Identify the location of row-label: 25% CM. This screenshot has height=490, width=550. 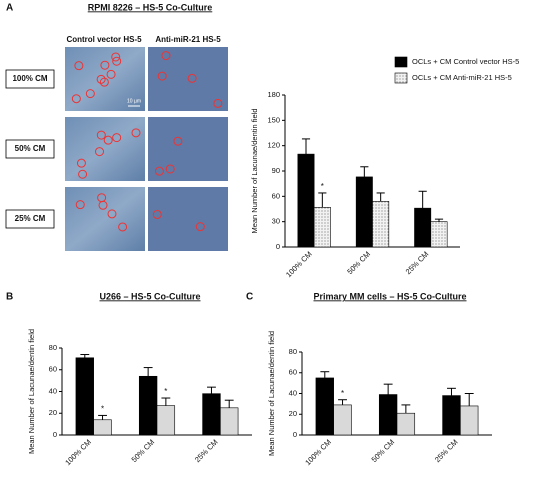
(30, 218).